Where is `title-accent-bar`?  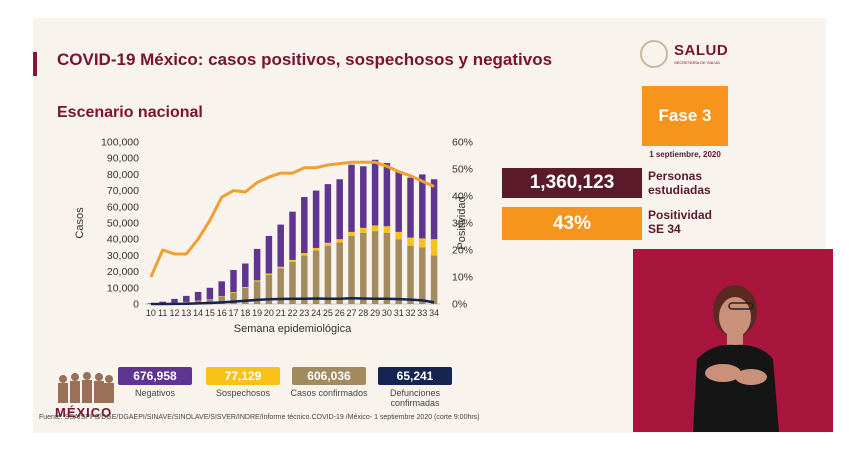 title-accent-bar is located at coordinates (35, 64).